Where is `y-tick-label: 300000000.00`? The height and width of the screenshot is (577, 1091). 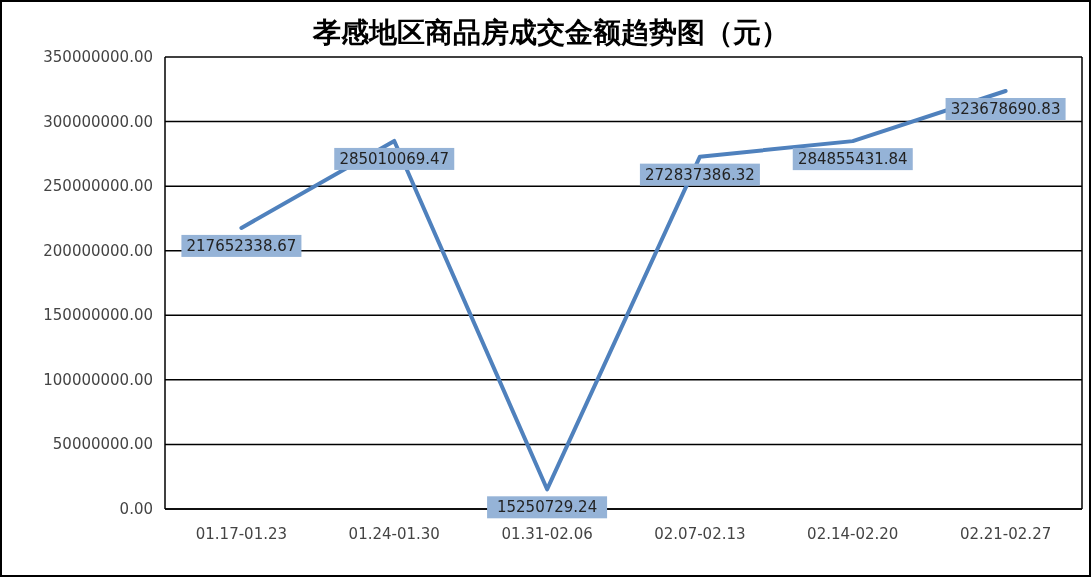 y-tick-label: 300000000.00 is located at coordinates (98, 121).